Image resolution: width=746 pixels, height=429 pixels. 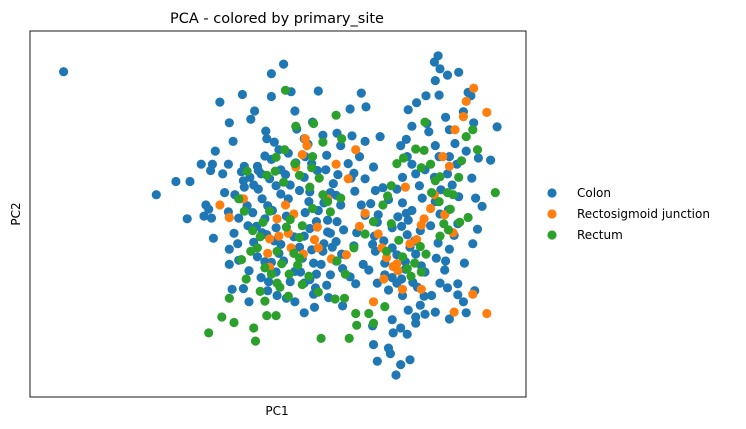 What do you see at coordinates (552, 235) in the screenshot?
I see `legend-marker` at bounding box center [552, 235].